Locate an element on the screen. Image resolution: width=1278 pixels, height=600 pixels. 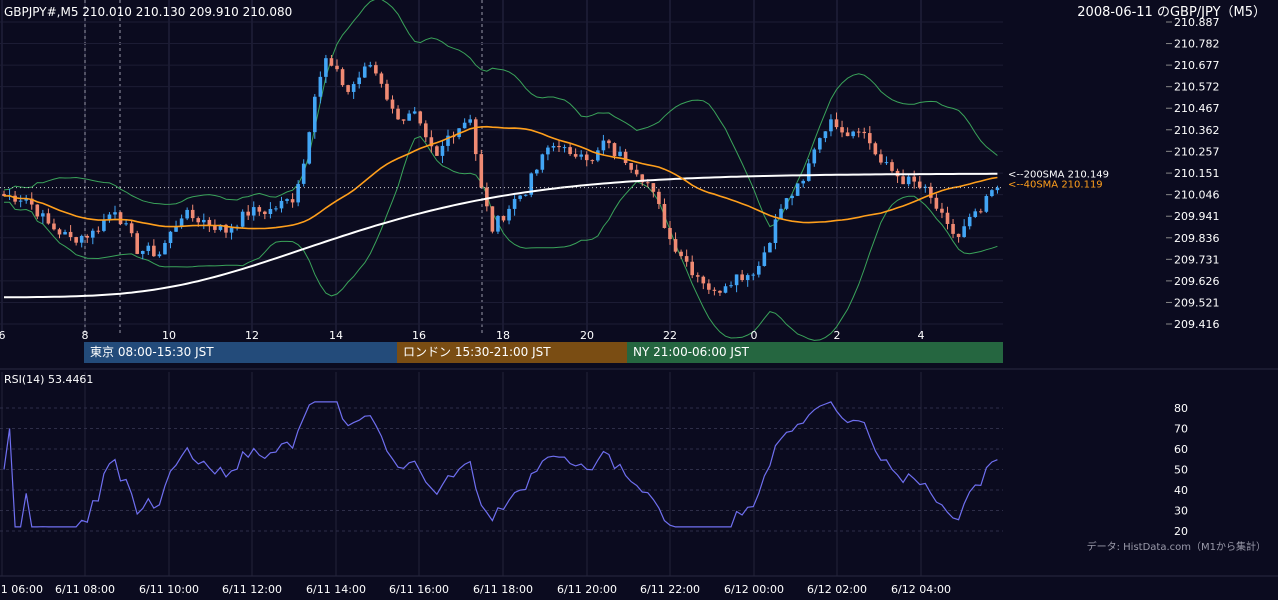
price-tick-label: 210.362 is located at coordinates (1197, 130).